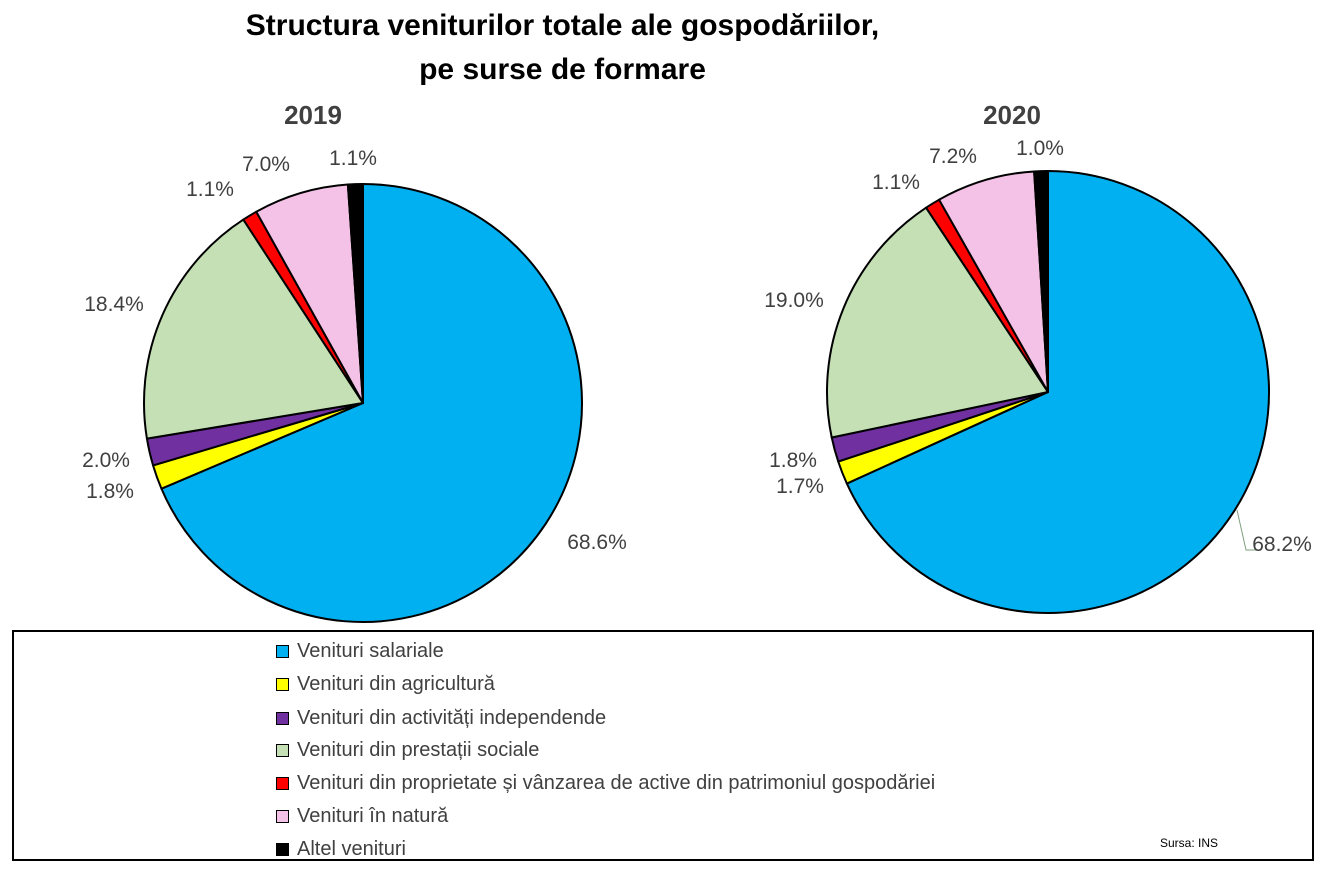 The image size is (1331, 870). Describe the element at coordinates (313, 115) in the screenshot. I see `pie-year-2019: 2019` at that location.